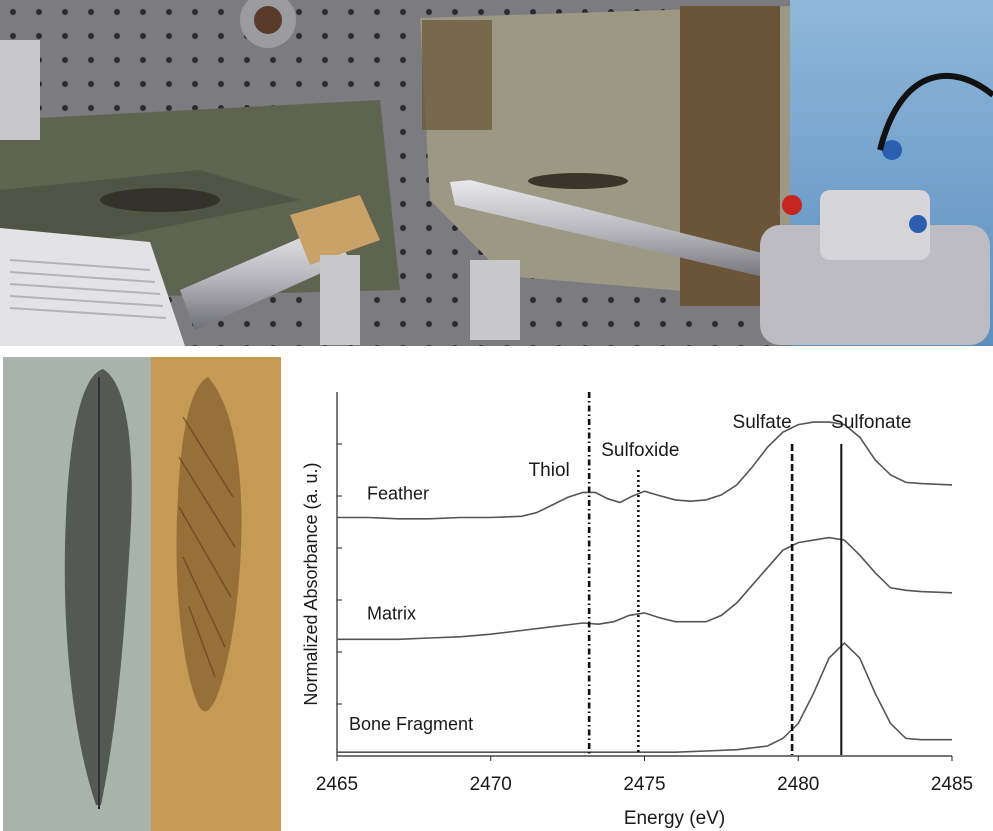  I want to click on ref-label-sulfate: Sulfate, so click(762, 422).